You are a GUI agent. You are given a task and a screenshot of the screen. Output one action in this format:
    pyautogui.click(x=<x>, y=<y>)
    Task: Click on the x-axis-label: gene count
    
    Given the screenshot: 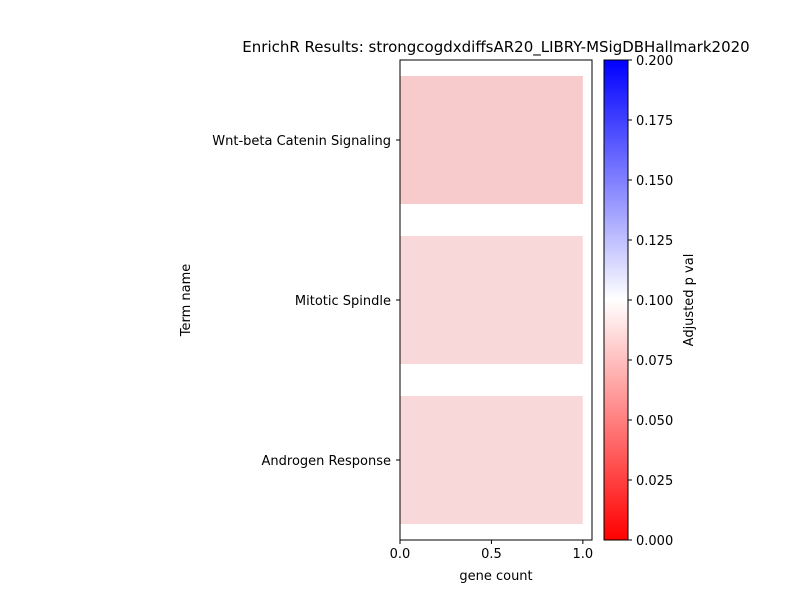 What is the action you would take?
    pyautogui.click(x=495, y=576)
    